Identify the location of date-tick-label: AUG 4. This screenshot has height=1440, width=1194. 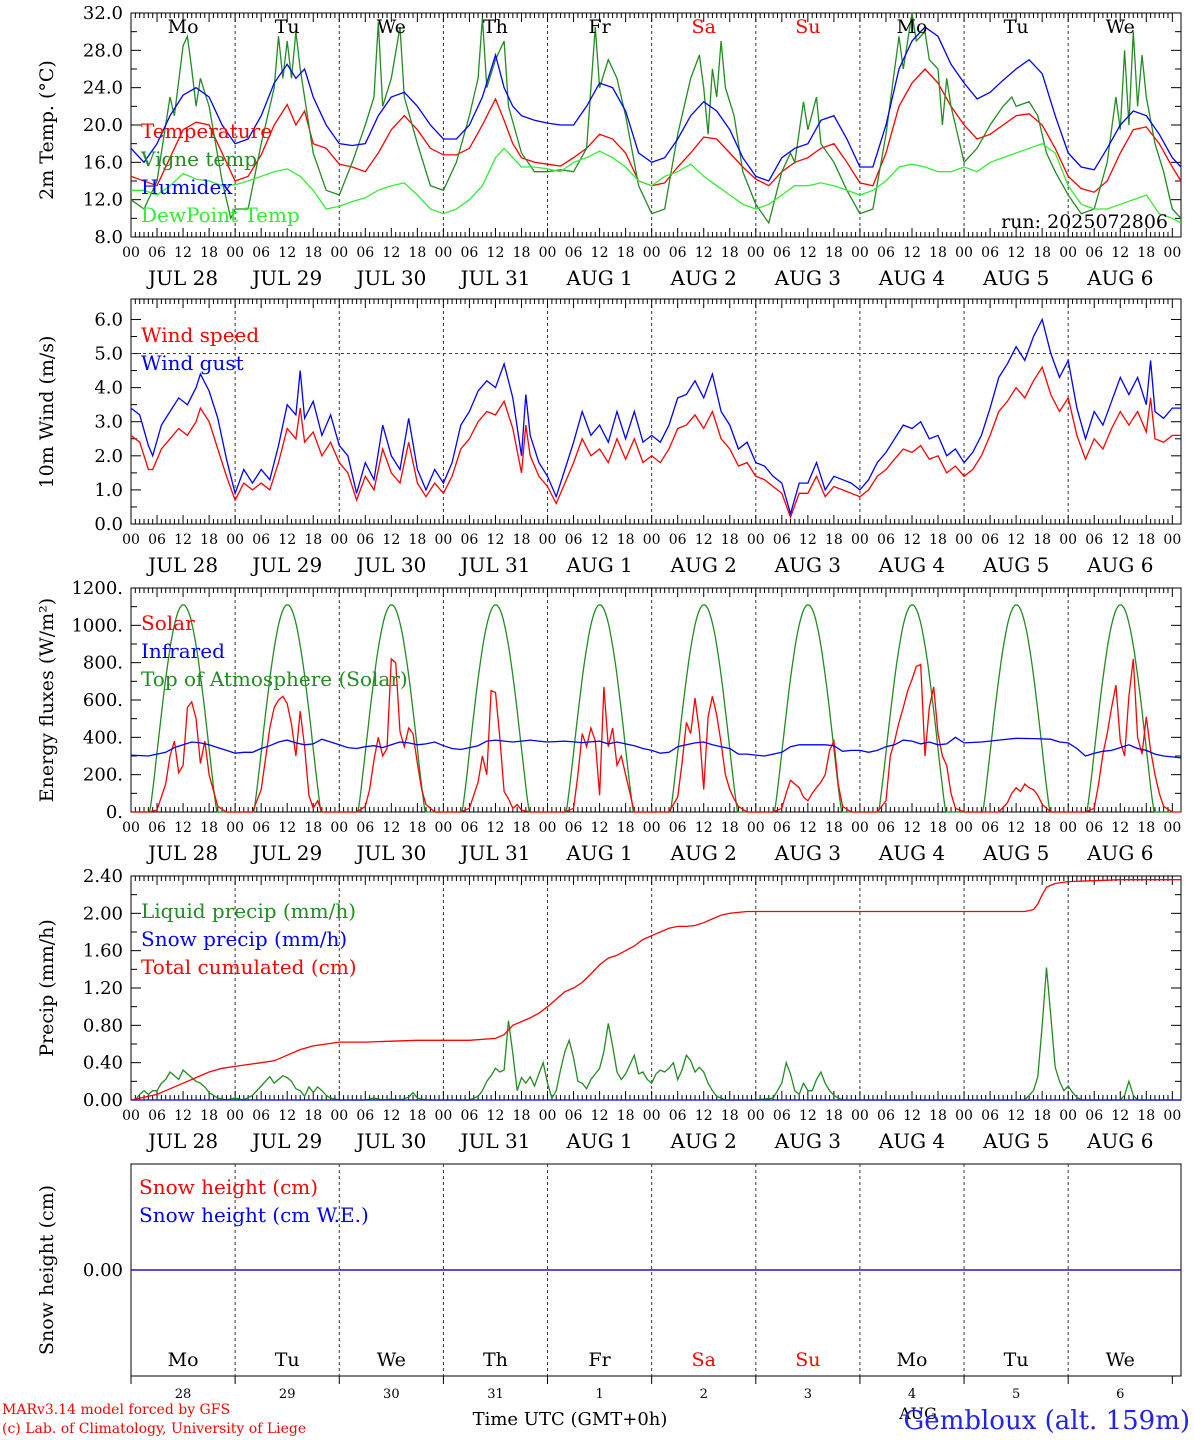
(911, 853).